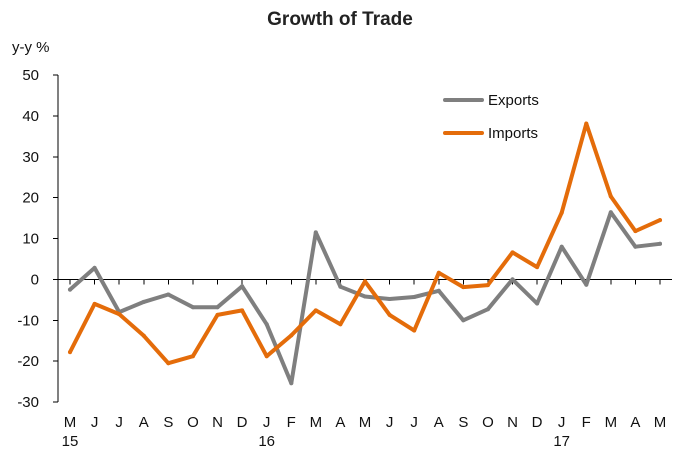 The height and width of the screenshot is (455, 679). Describe the element at coordinates (30, 157) in the screenshot. I see `y-tick-label: 30` at that location.